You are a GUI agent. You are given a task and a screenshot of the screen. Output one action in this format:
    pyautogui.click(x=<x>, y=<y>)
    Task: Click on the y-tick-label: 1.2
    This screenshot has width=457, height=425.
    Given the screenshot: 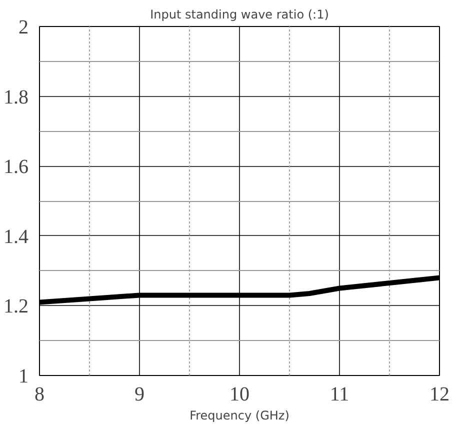 What is the action you would take?
    pyautogui.click(x=16, y=307)
    